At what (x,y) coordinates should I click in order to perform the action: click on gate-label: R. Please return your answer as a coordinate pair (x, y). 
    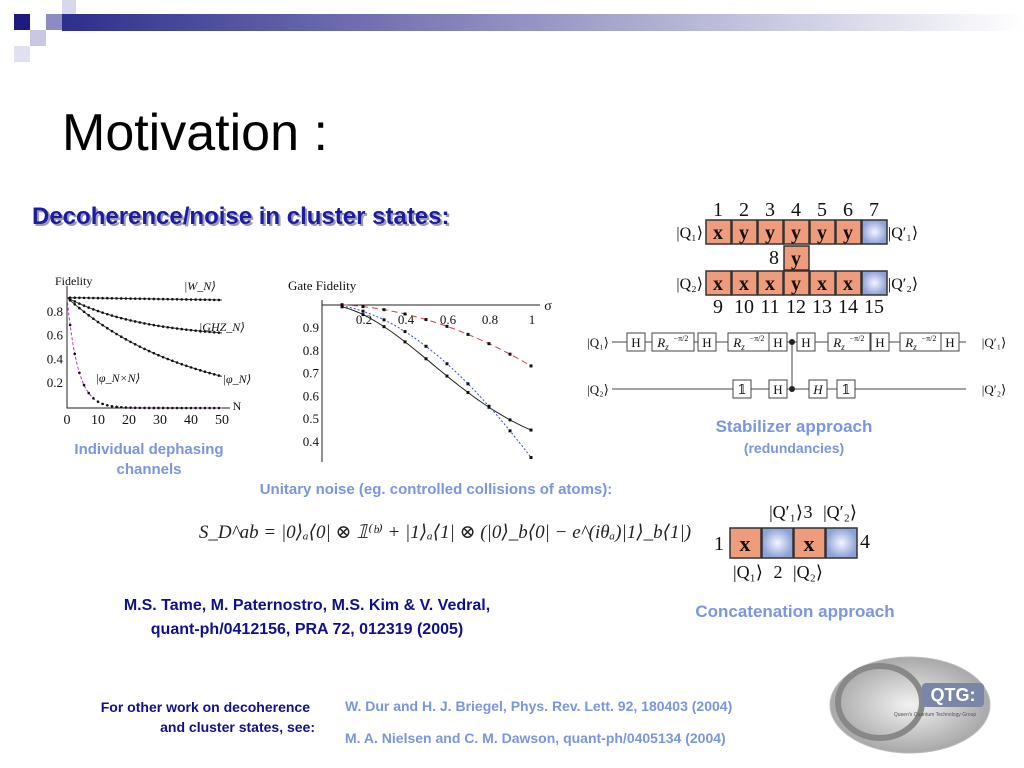
    Looking at the image, I should click on (836, 342).